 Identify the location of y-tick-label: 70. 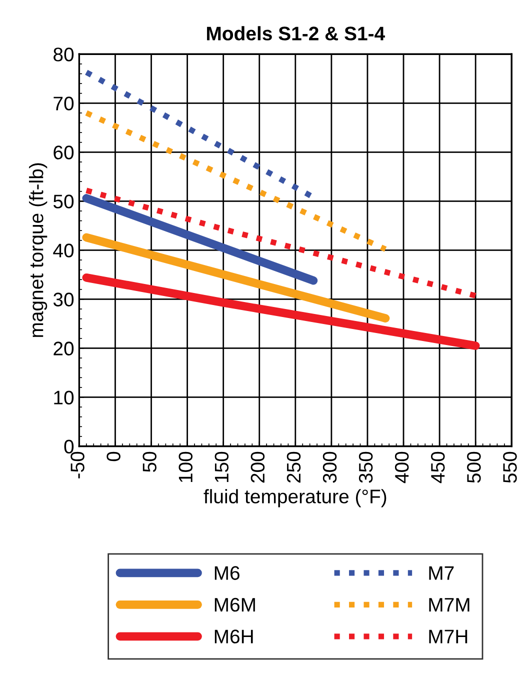
(64, 103).